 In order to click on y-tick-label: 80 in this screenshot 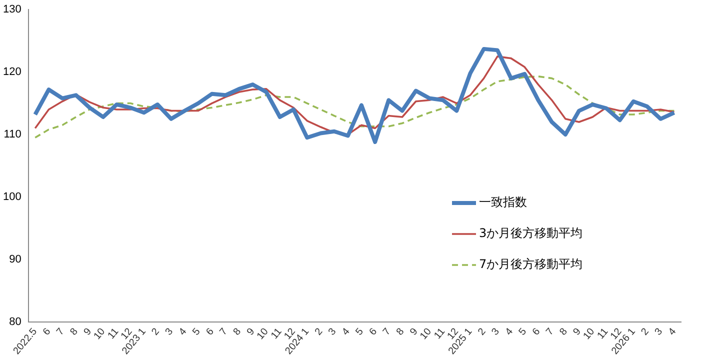, I will do `click(15, 322)`.